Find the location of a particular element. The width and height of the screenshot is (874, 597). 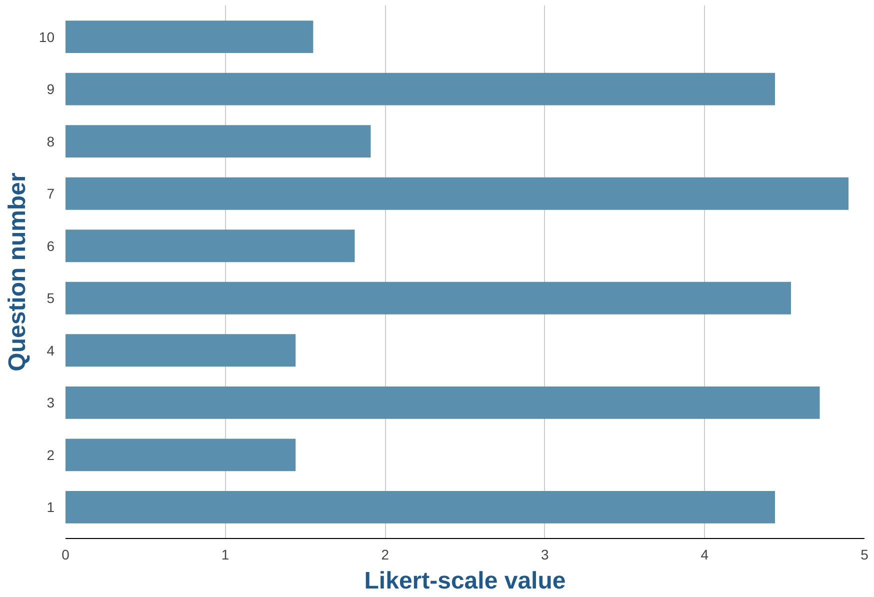

x-tick-label: 5 is located at coordinates (864, 554).